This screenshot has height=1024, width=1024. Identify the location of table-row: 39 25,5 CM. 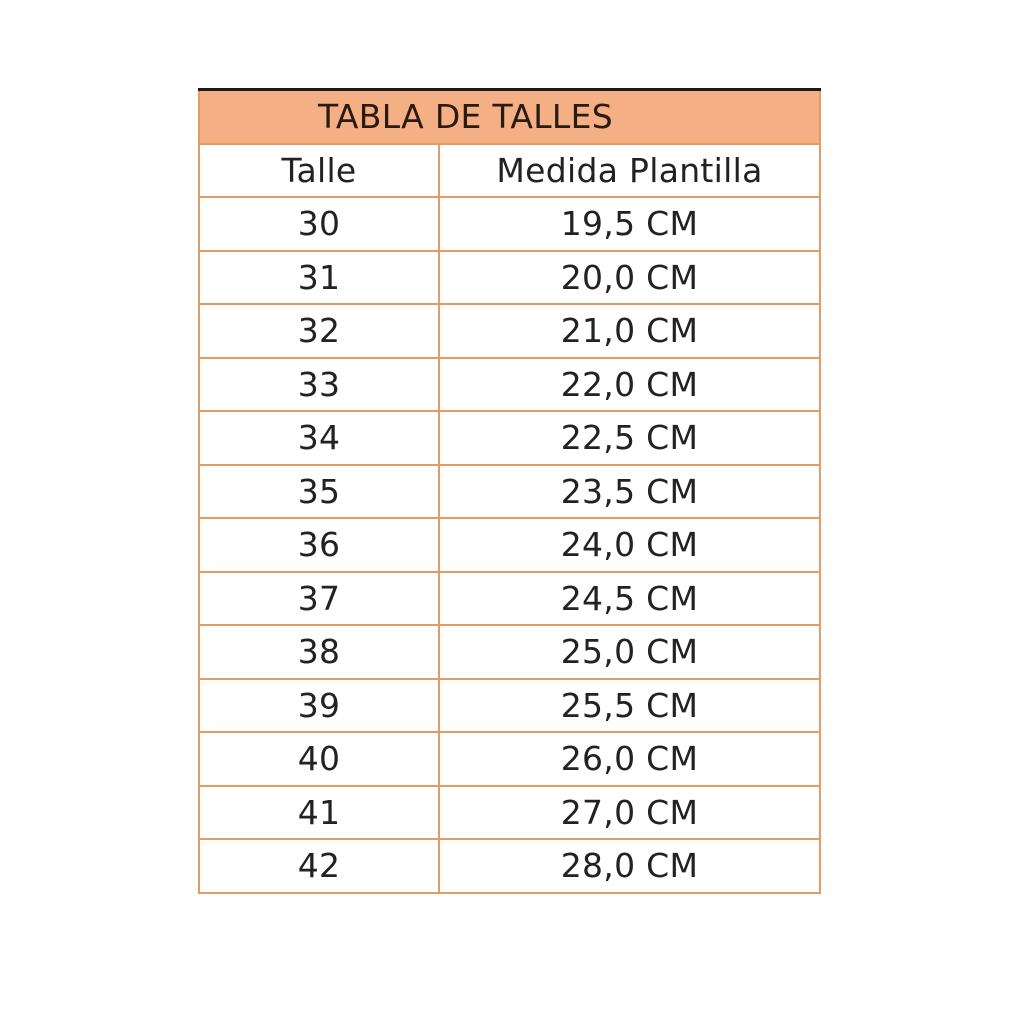
(509, 705).